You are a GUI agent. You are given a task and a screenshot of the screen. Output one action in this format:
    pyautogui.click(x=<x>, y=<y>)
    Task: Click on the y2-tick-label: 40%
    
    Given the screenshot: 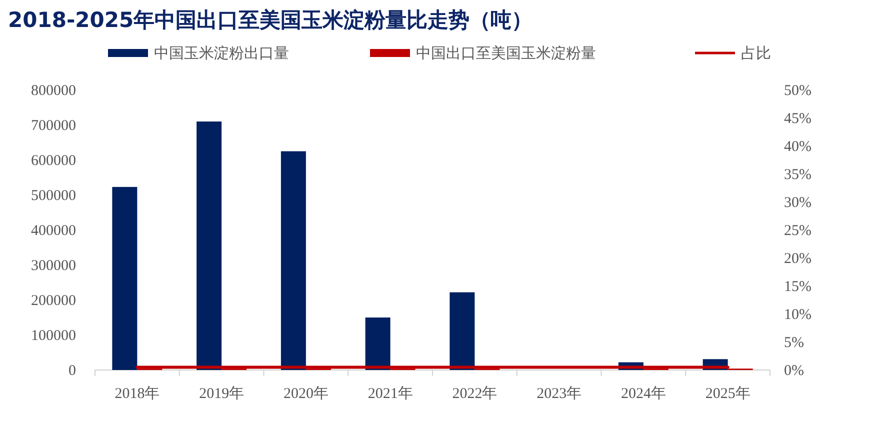 What is the action you would take?
    pyautogui.click(x=798, y=147)
    